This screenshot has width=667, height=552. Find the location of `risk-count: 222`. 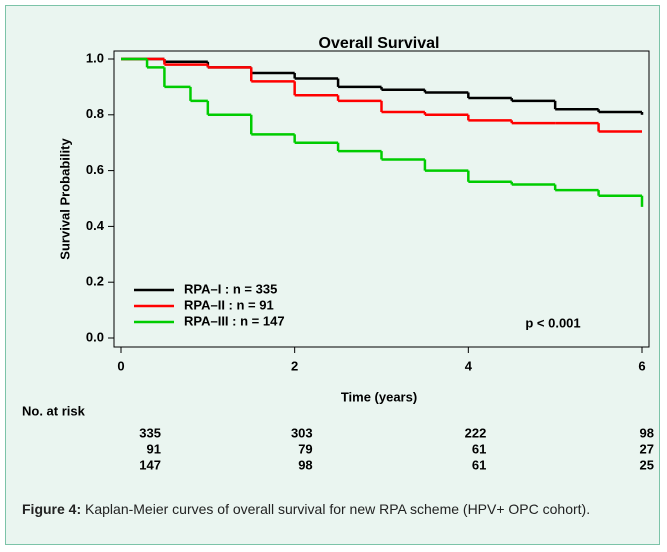

risk-count: 222 is located at coordinates (476, 432).